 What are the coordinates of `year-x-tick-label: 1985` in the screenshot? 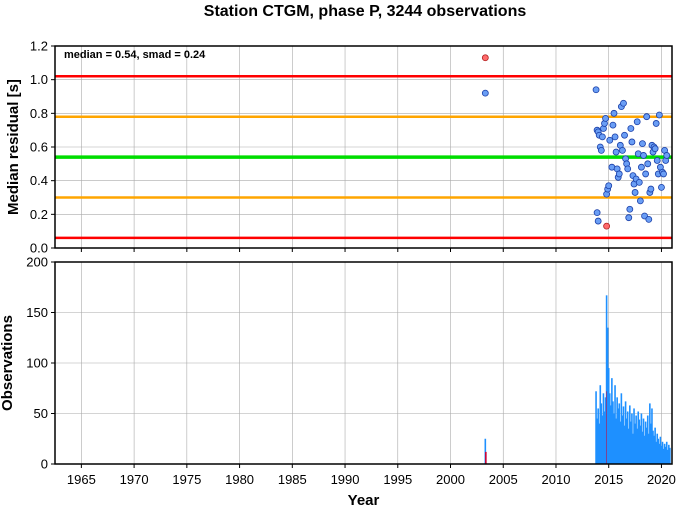 It's located at (292, 479).